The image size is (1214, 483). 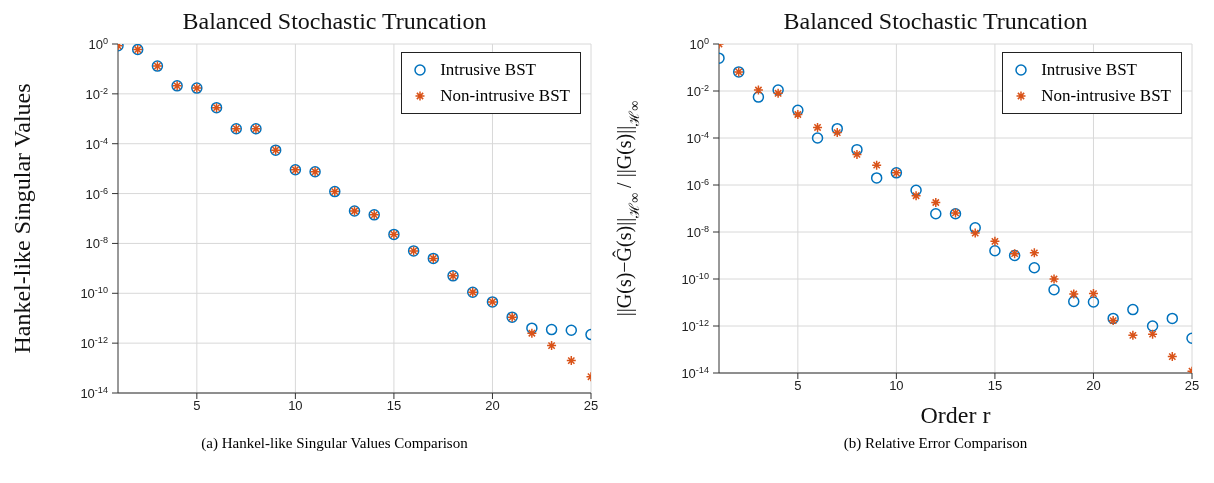 What do you see at coordinates (955, 415) in the screenshot?
I see `x-axis-title: Order r` at bounding box center [955, 415].